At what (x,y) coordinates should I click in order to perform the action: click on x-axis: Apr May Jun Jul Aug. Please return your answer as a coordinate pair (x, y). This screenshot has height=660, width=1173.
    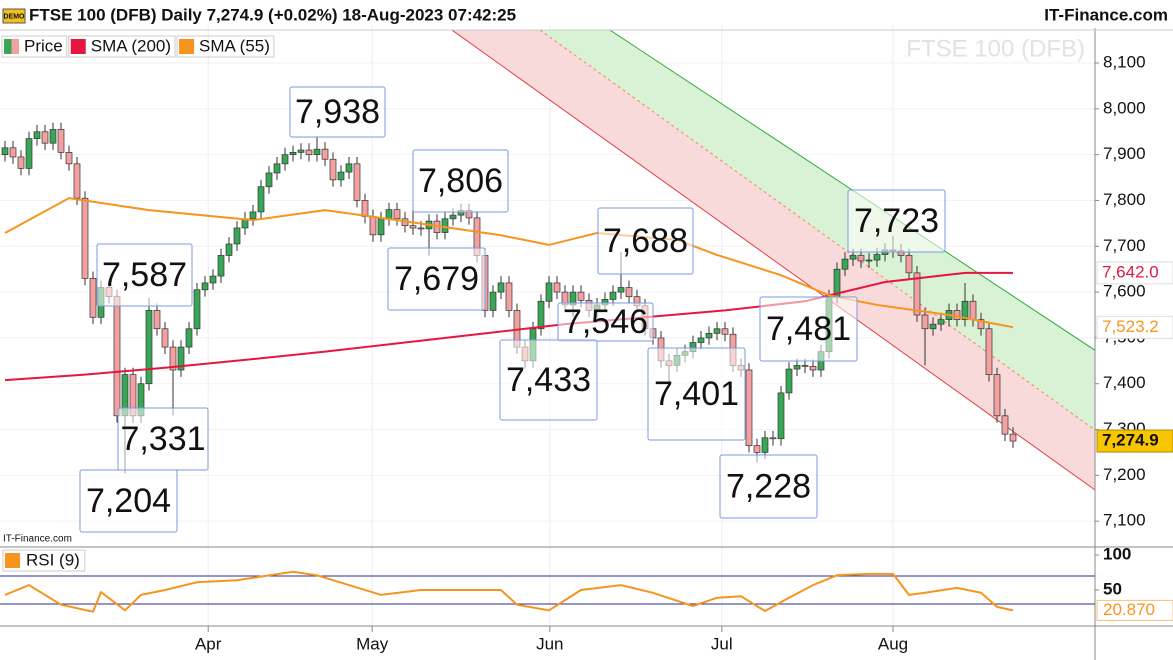
    Looking at the image, I should click on (551, 639).